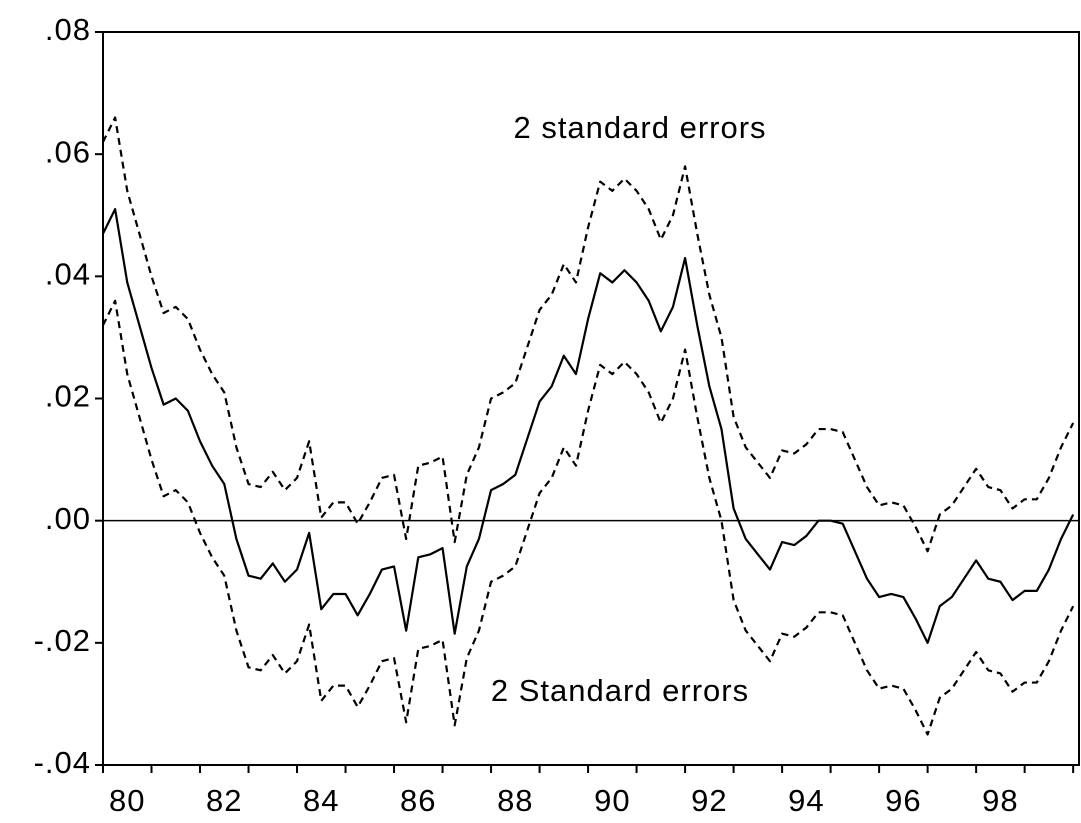  What do you see at coordinates (903, 800) in the screenshot?
I see `x-tick-label: 96` at bounding box center [903, 800].